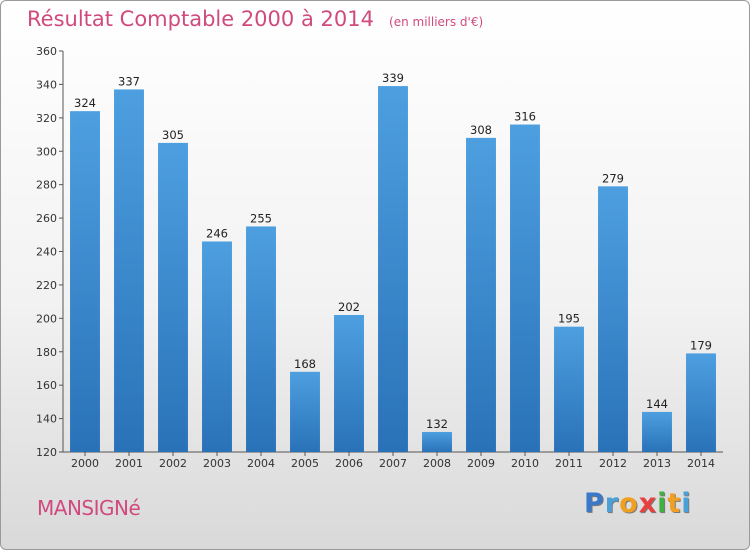 This screenshot has height=550, width=750. What do you see at coordinates (349, 463) in the screenshot?
I see `x-tick-label: 2006` at bounding box center [349, 463].